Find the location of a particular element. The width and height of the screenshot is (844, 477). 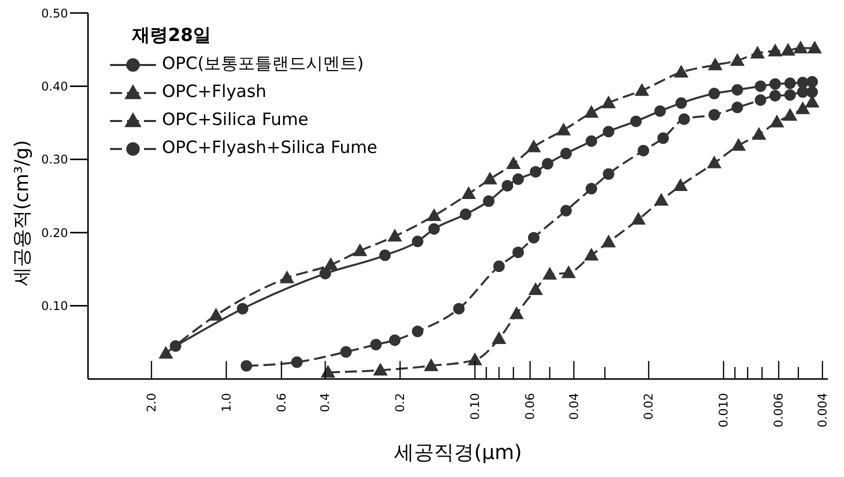

legend-label: OPC+Silica Fume is located at coordinates (235, 120).